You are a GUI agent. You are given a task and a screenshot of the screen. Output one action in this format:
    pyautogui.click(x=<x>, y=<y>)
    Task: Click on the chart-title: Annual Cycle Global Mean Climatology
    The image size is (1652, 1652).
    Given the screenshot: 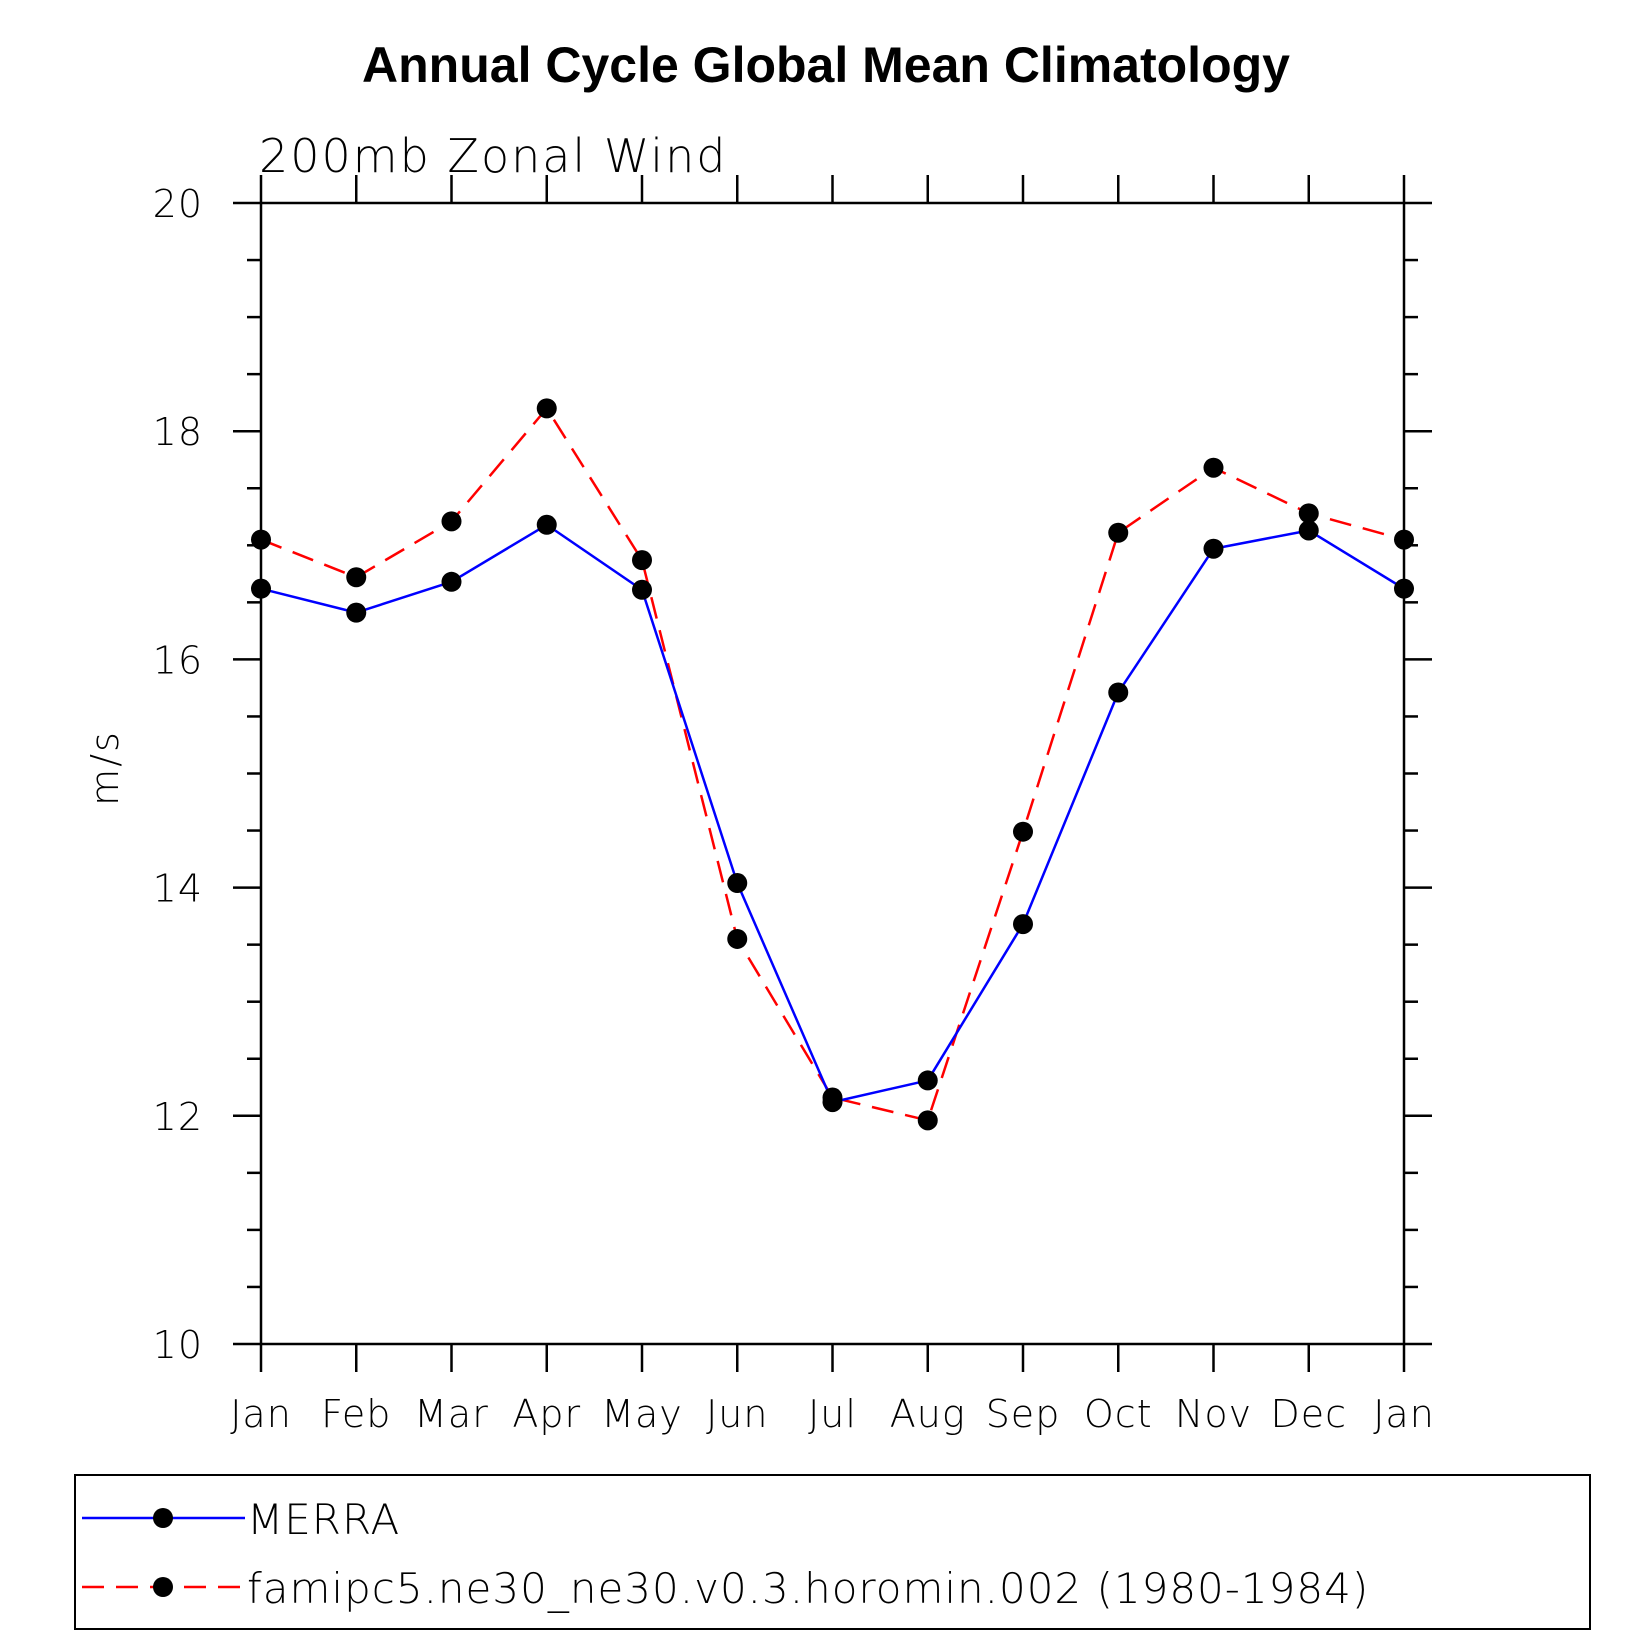 What is the action you would take?
    pyautogui.click(x=826, y=65)
    